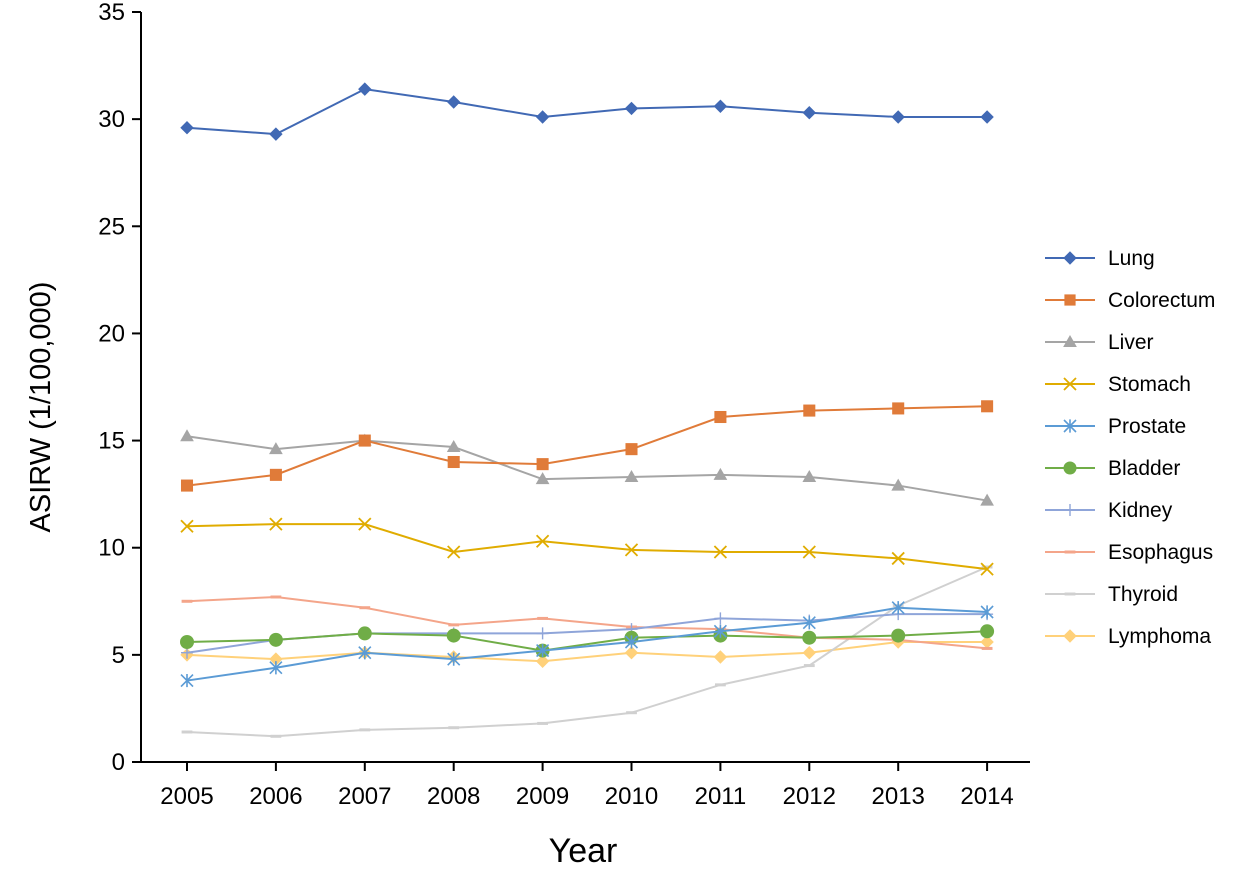 This screenshot has width=1260, height=890. I want to click on series-line-lymphoma, so click(587, 652).